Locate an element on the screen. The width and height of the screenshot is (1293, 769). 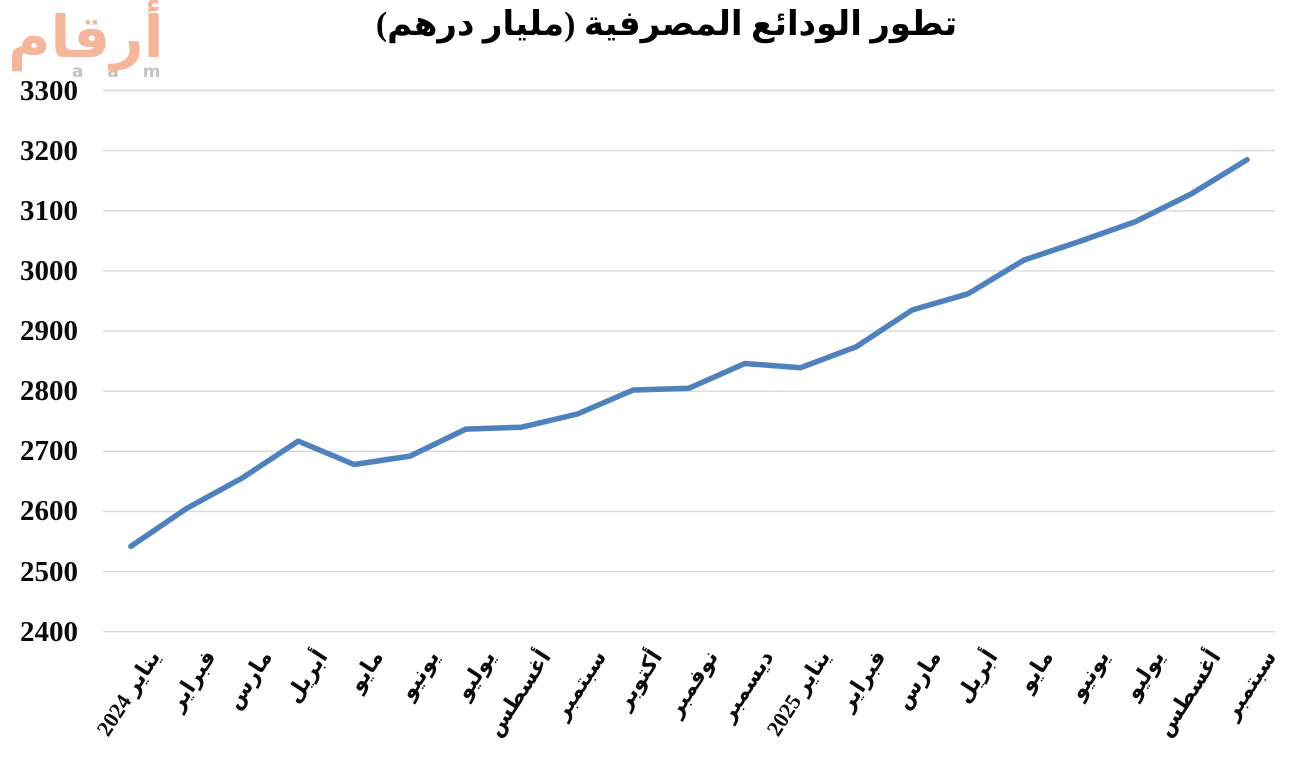
y-axis-tick-label: 3300 is located at coordinates (49, 90).